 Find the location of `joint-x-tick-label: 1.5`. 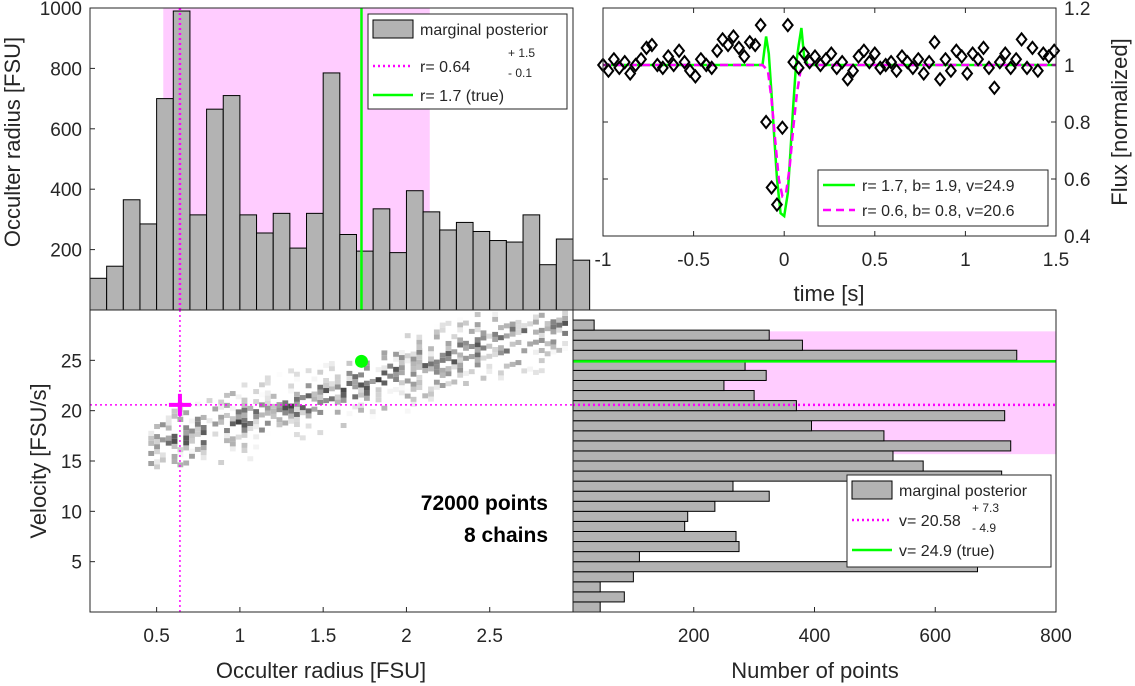

joint-x-tick-label: 1.5 is located at coordinates (323, 636).